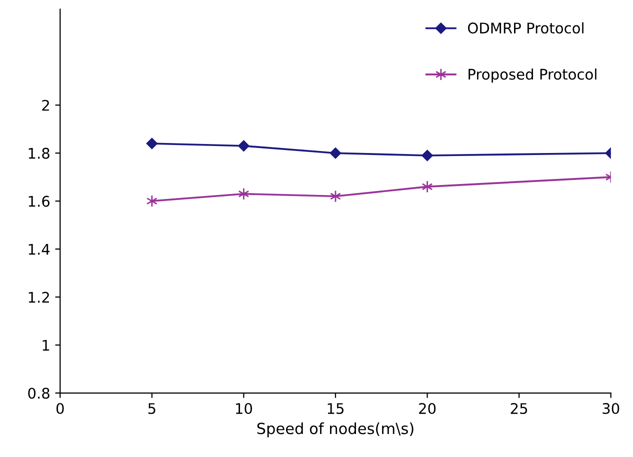 This screenshot has height=457, width=633. I want to click on y-tick-label: 1.6, so click(39, 201).